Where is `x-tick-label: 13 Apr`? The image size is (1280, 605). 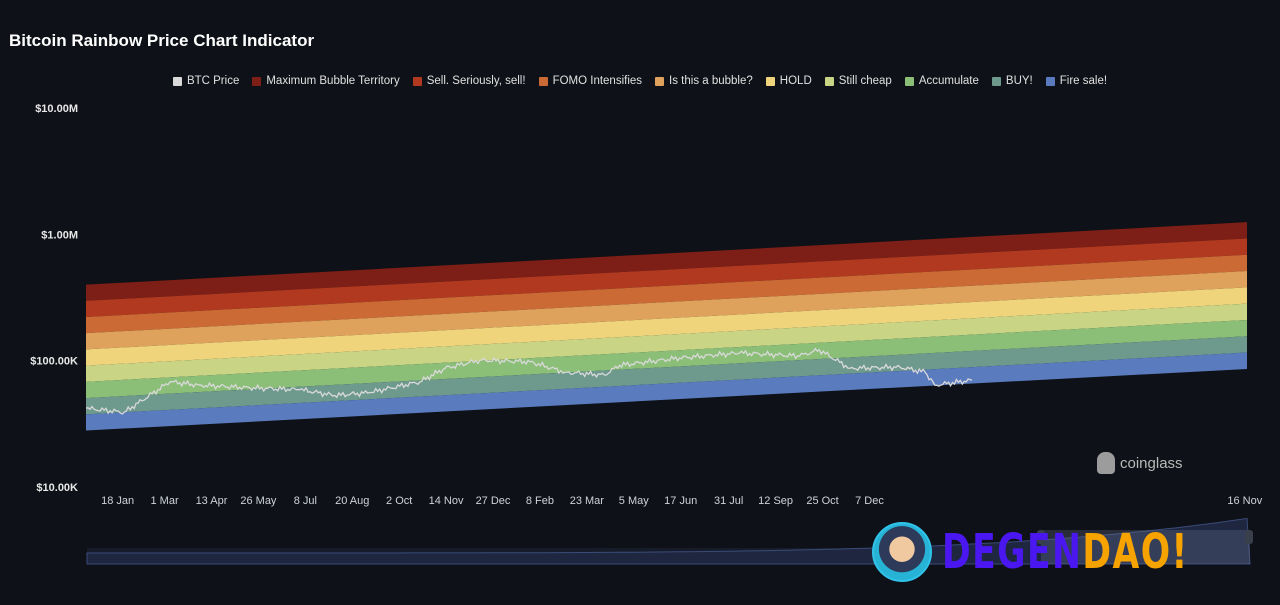 x-tick-label: 13 Apr is located at coordinates (212, 501).